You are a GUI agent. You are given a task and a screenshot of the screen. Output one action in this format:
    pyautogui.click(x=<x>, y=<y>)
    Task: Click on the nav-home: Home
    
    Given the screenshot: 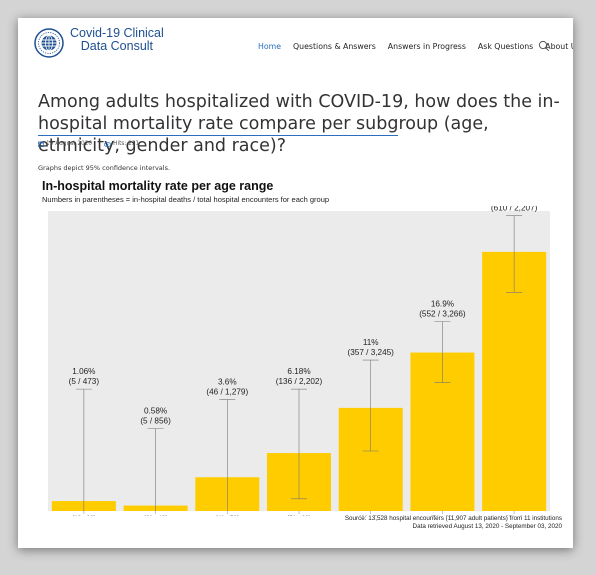 What is the action you would take?
    pyautogui.click(x=270, y=46)
    